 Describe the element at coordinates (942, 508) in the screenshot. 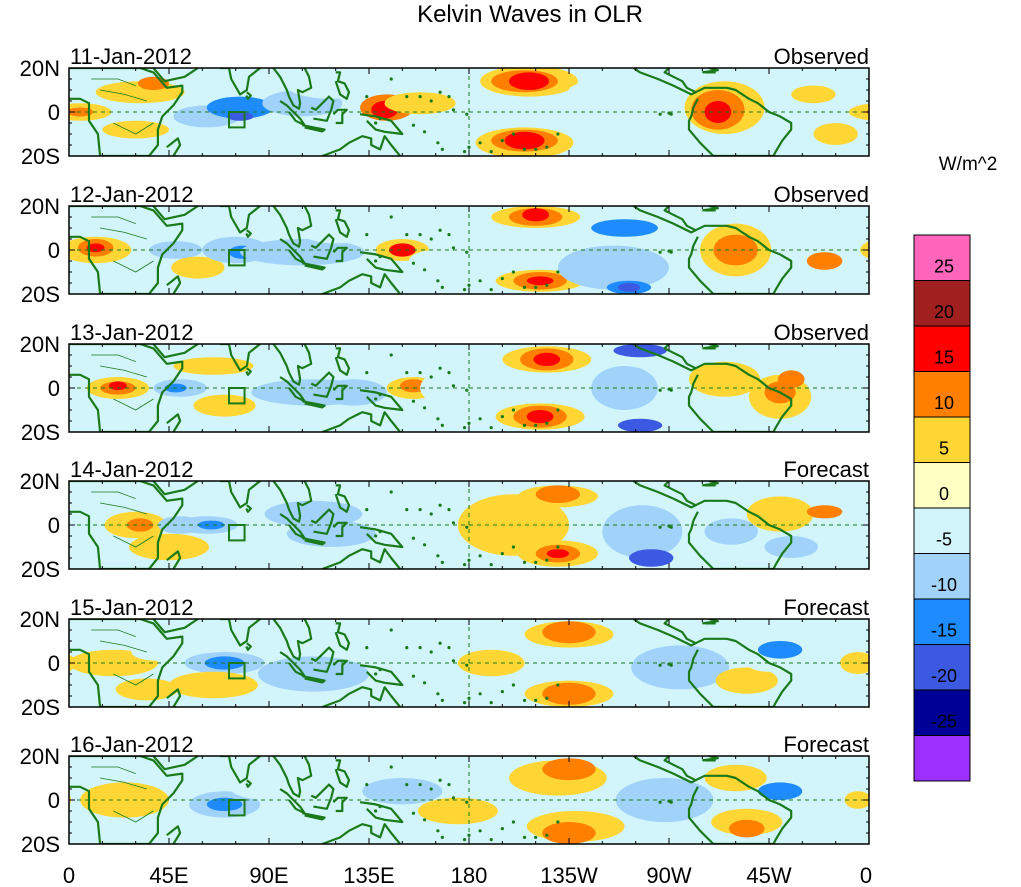

I see `colorbar: 25 20 15 10 5 0 -5 -10 -15 -20 -25` at that location.